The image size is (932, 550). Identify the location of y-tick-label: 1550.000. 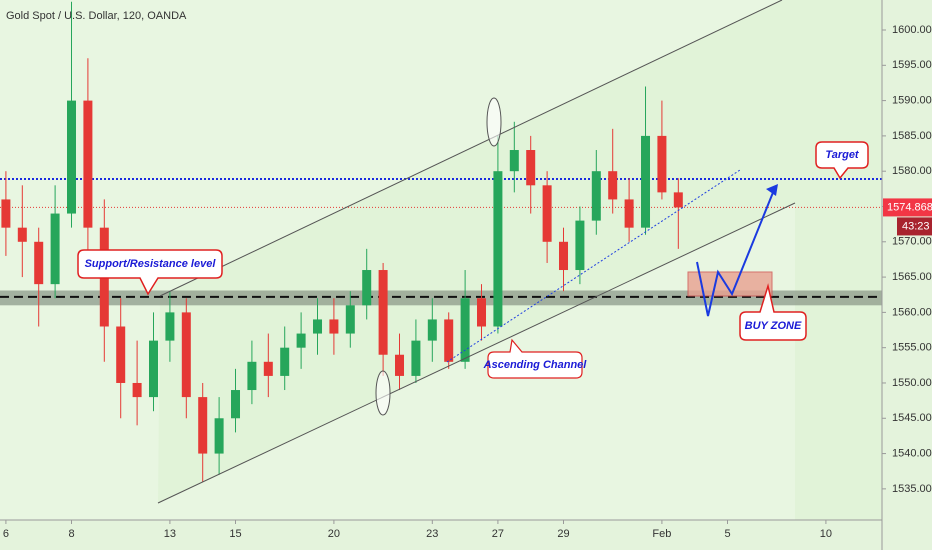
(912, 383).